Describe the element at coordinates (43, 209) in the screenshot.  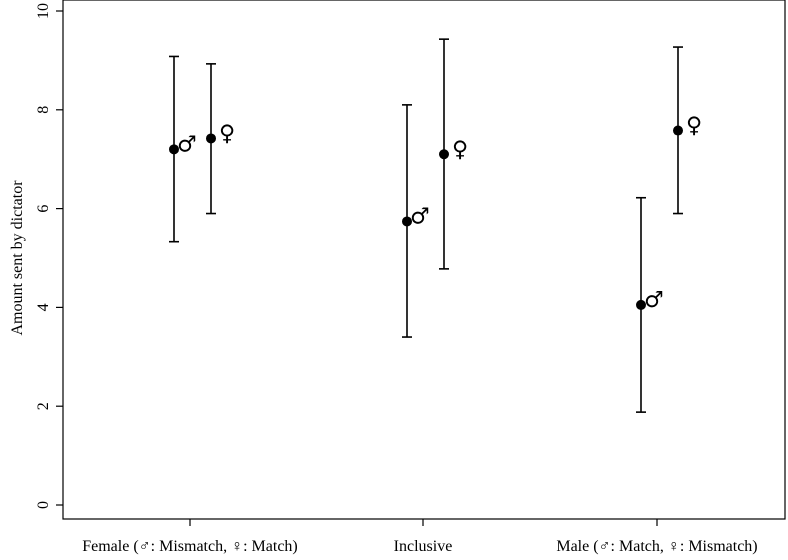
I see `y-tick-label: 6` at that location.